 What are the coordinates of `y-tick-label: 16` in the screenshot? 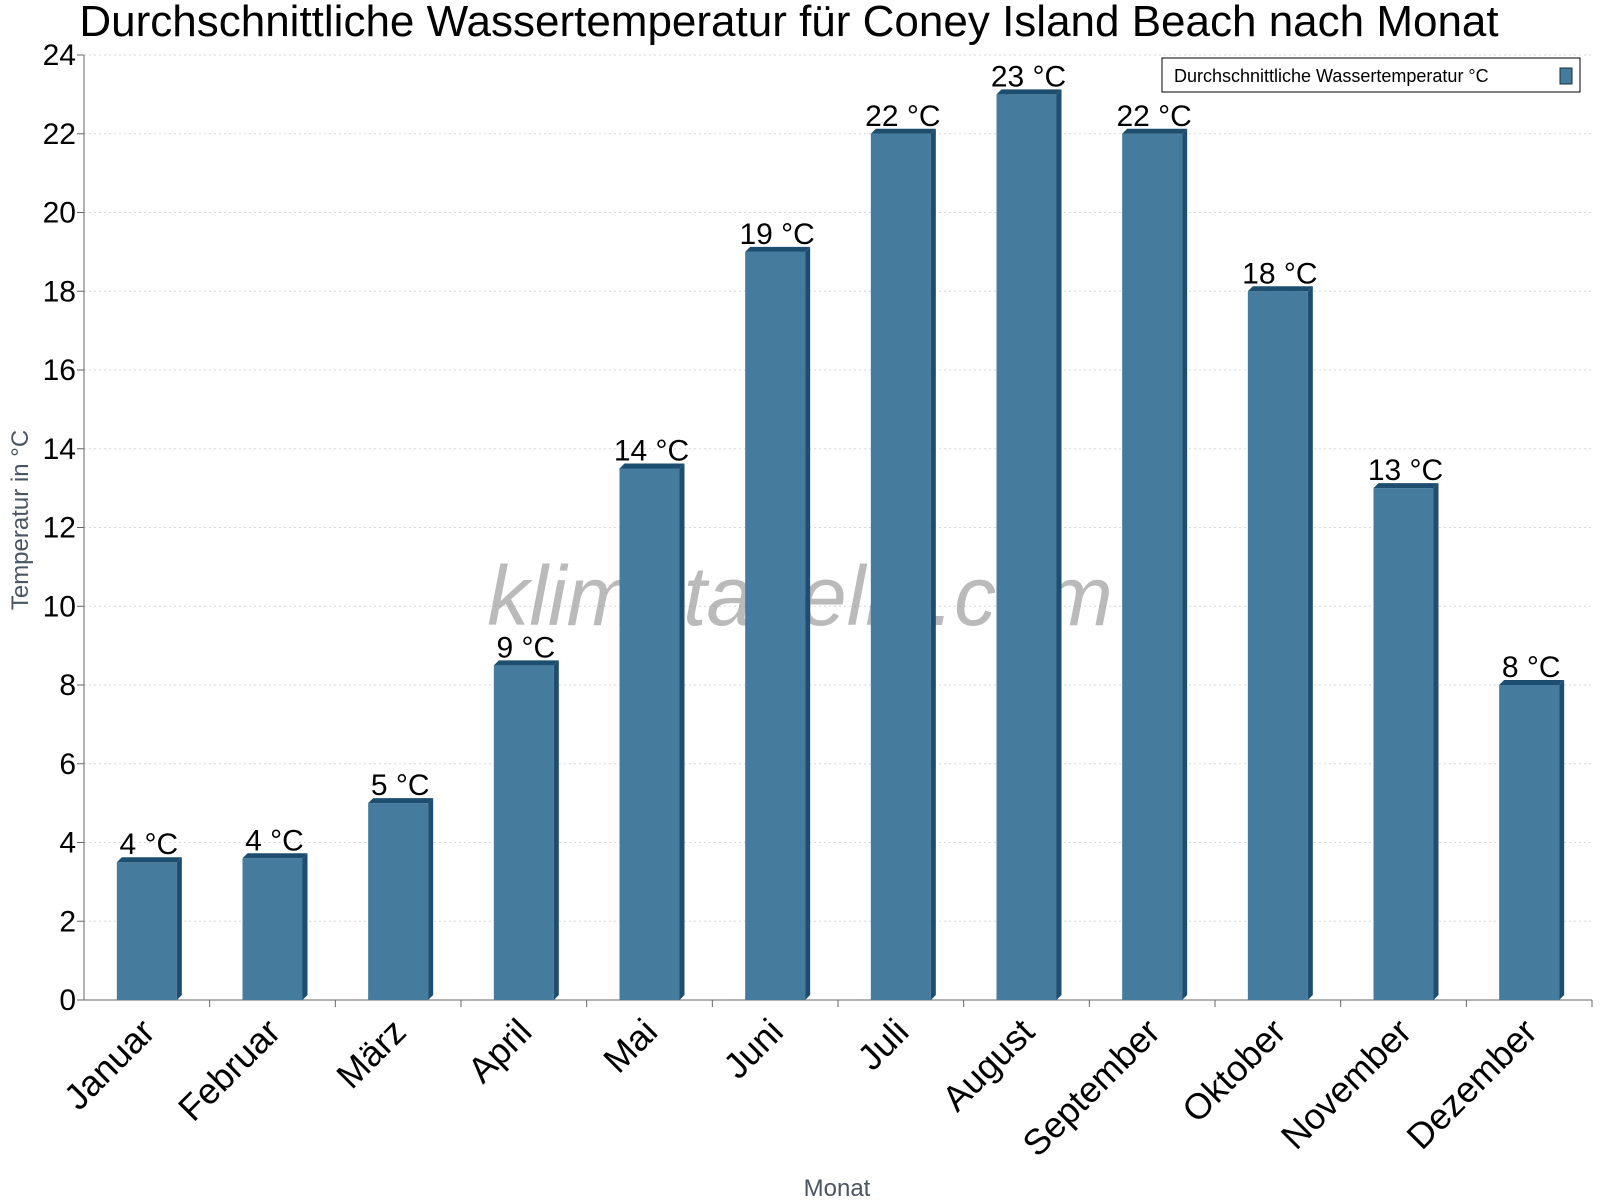 It's located at (59, 370).